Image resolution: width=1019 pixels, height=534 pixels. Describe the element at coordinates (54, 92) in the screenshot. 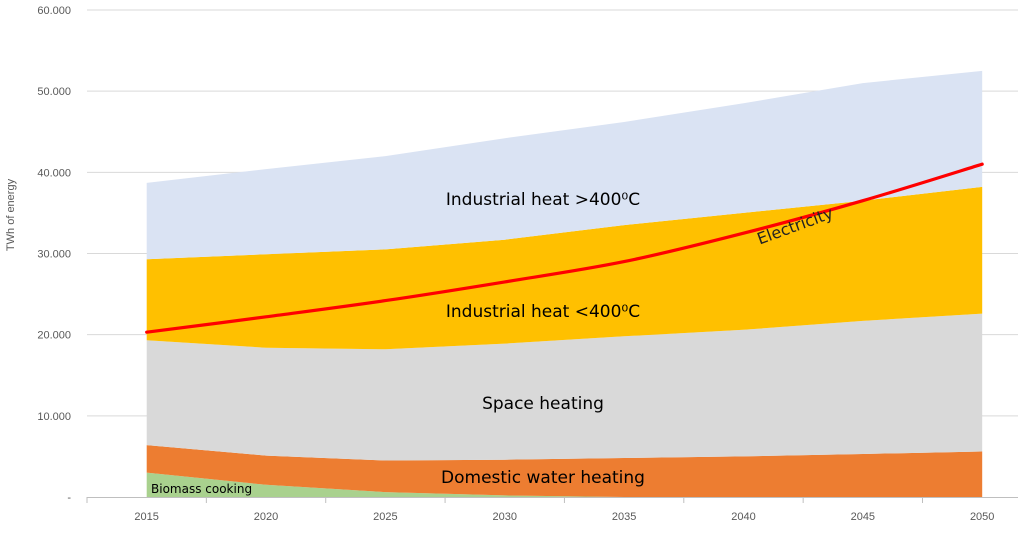

I see `y-tick-label: 50.000` at that location.